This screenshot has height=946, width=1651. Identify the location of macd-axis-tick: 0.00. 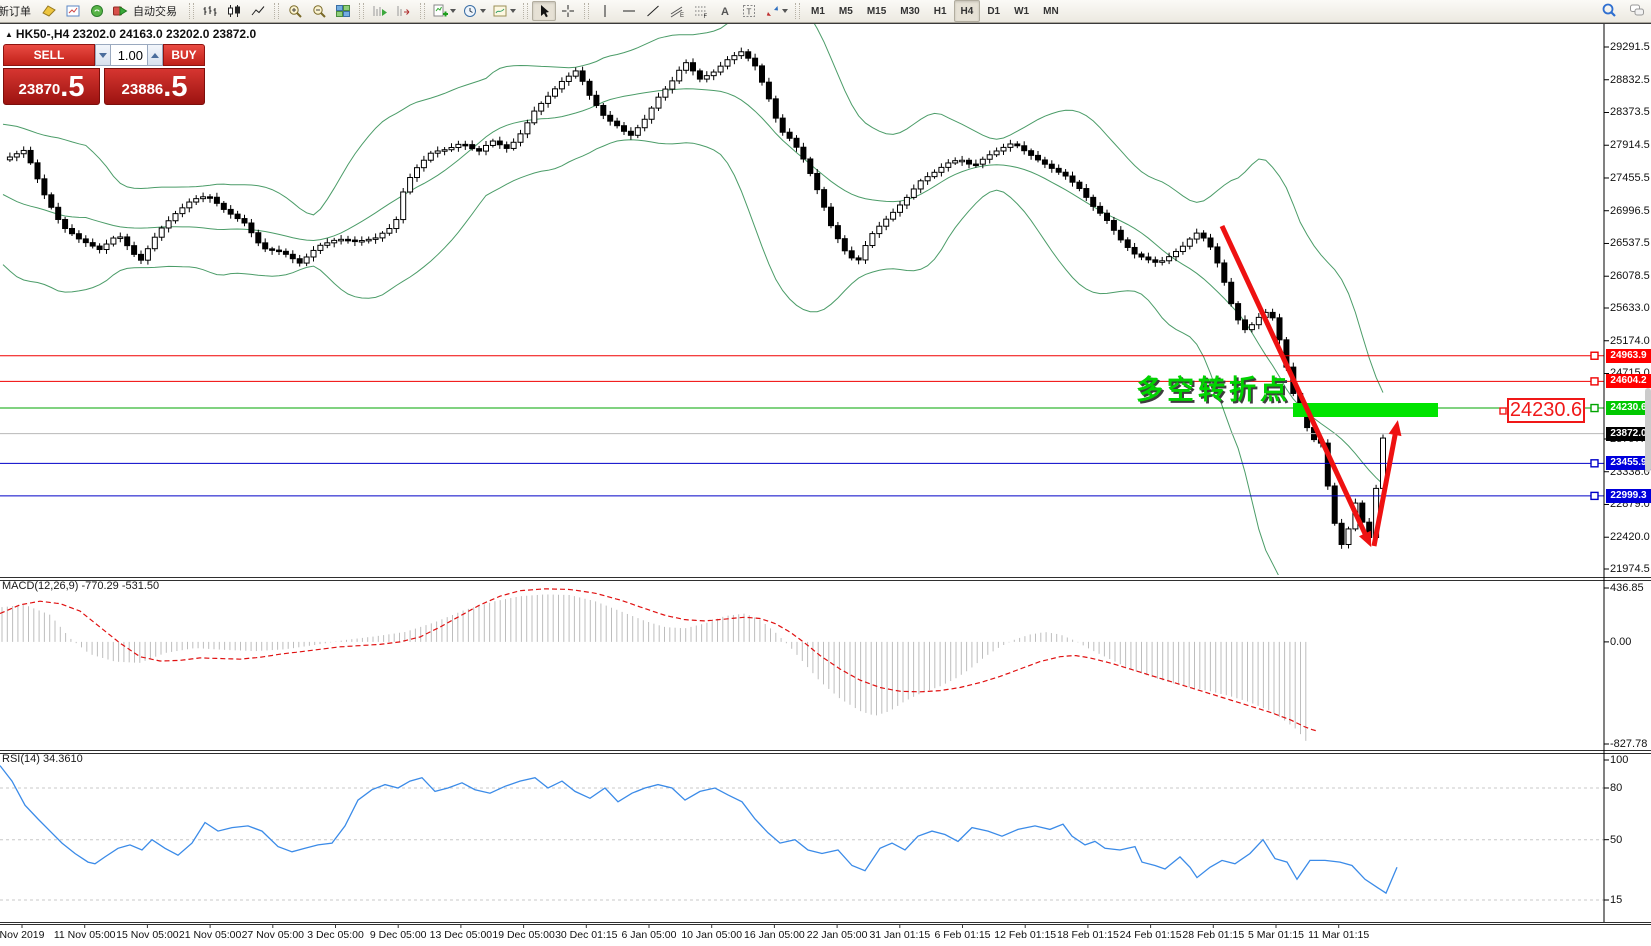
(1621, 641).